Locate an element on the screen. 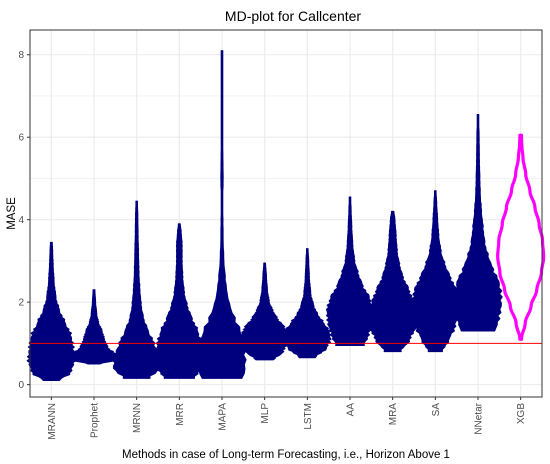 The width and height of the screenshot is (550, 464). violin-mlp is located at coordinates (264, 311).